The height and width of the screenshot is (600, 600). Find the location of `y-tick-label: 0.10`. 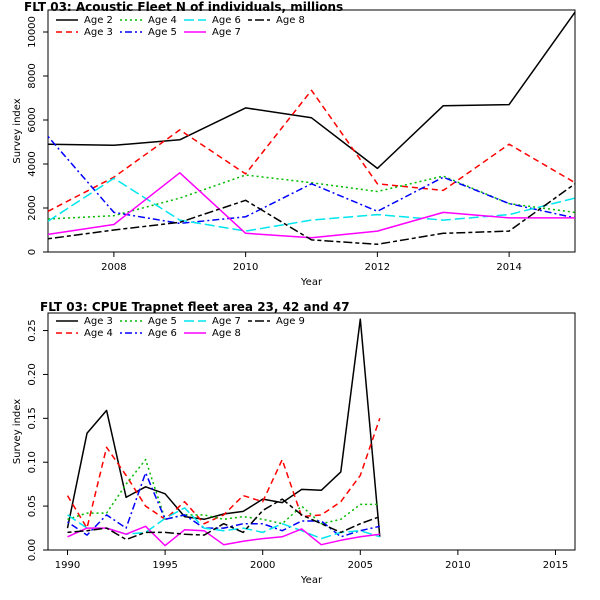

y-tick-label: 0.10 is located at coordinates (32, 462).